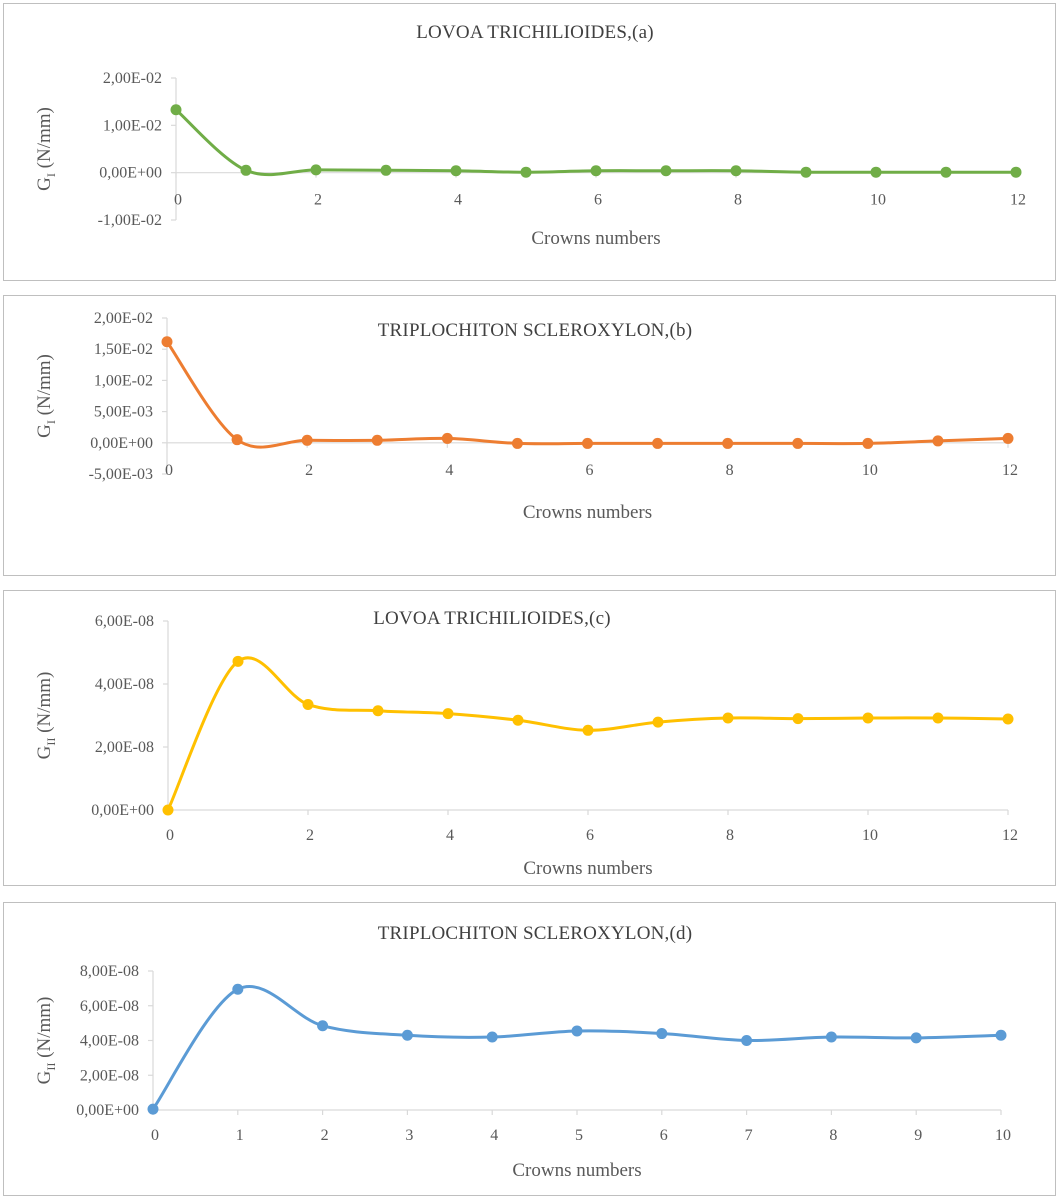  I want to click on y-tick-label: -1,00E-02, so click(130, 220).